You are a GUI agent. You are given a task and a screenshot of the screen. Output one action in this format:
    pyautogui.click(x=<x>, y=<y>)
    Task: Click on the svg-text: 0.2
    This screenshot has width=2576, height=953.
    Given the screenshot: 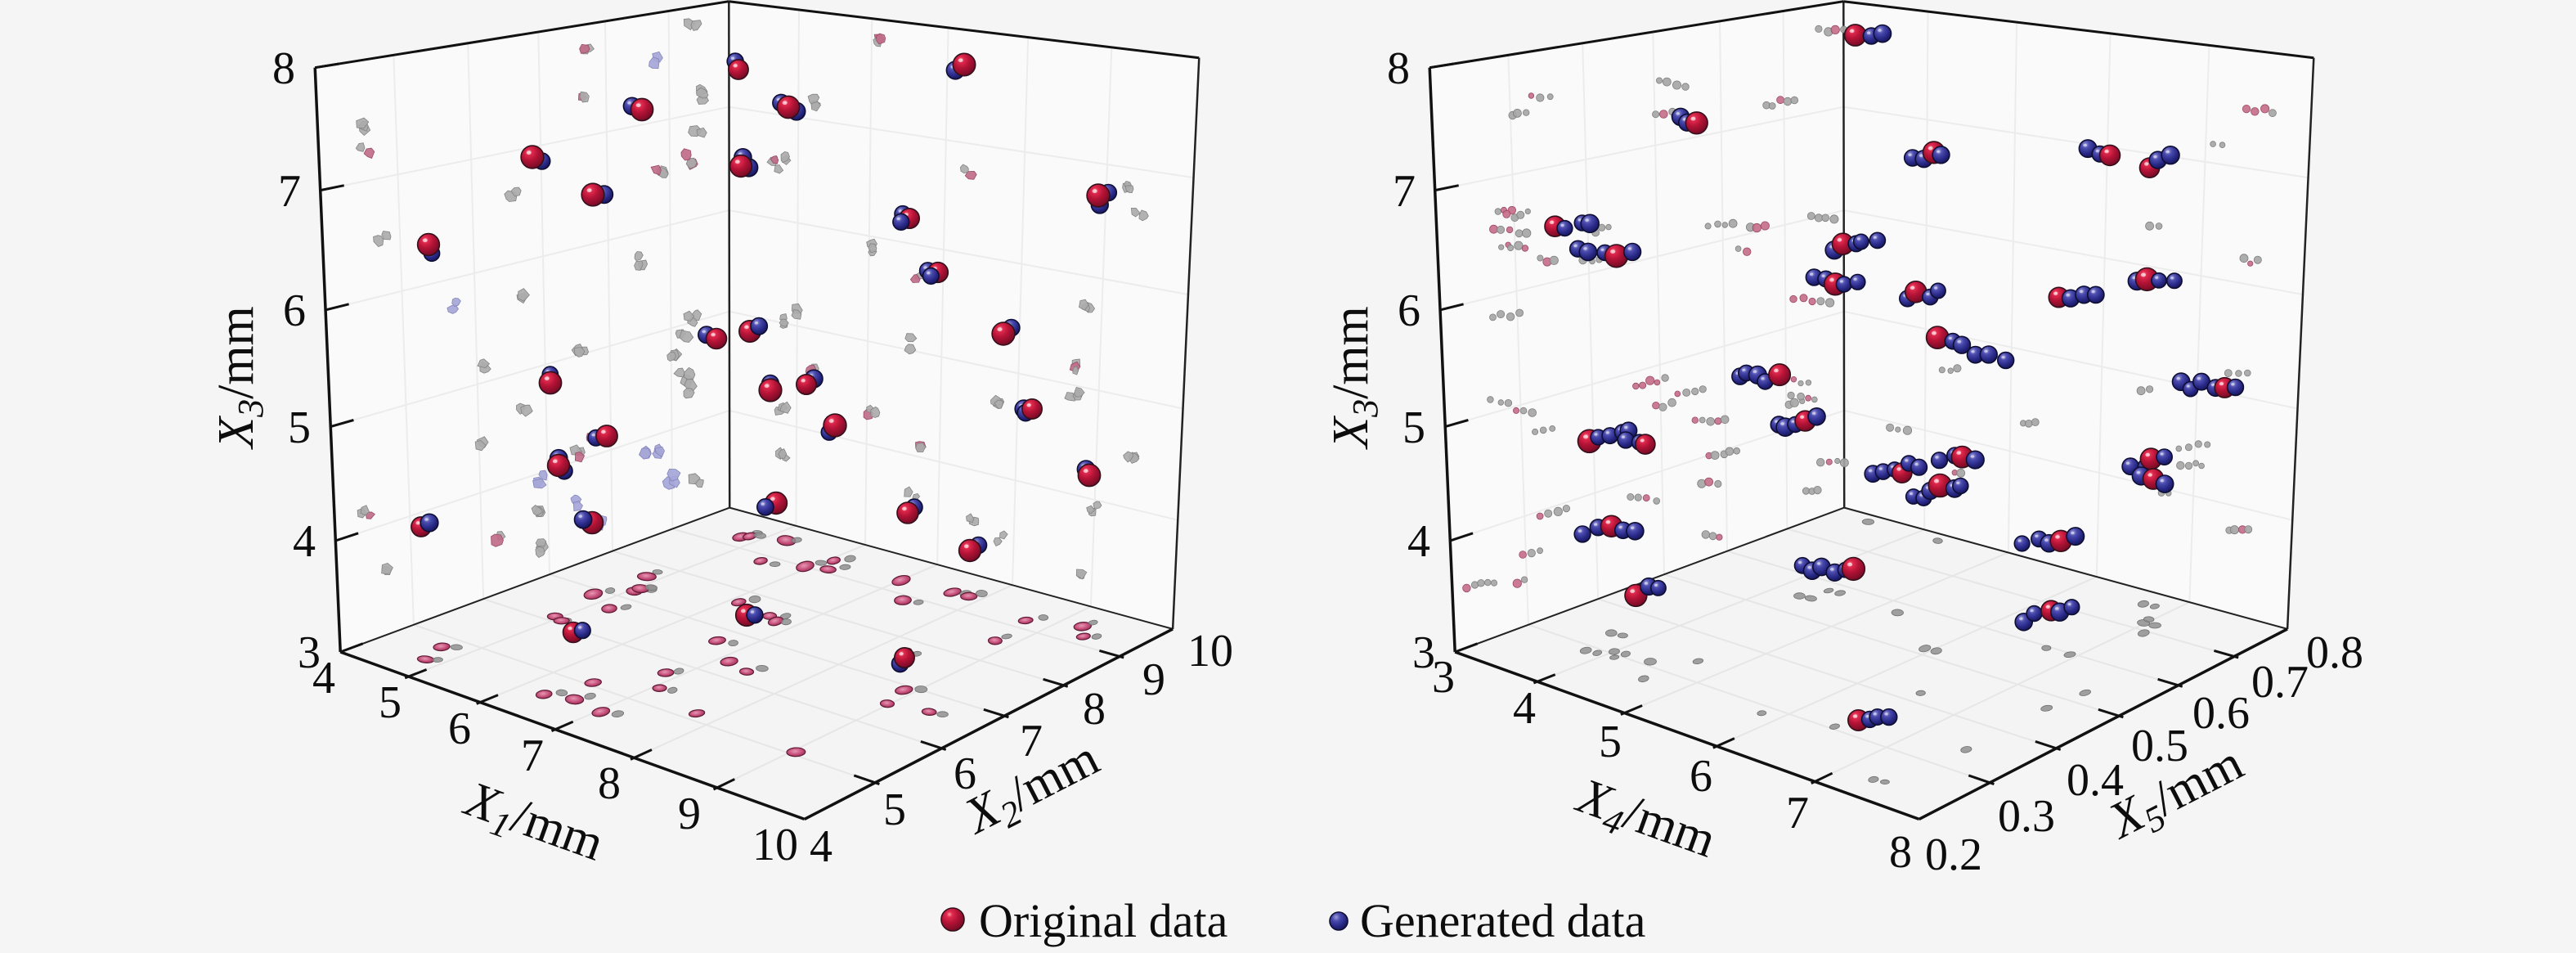 What is the action you would take?
    pyautogui.click(x=1953, y=855)
    